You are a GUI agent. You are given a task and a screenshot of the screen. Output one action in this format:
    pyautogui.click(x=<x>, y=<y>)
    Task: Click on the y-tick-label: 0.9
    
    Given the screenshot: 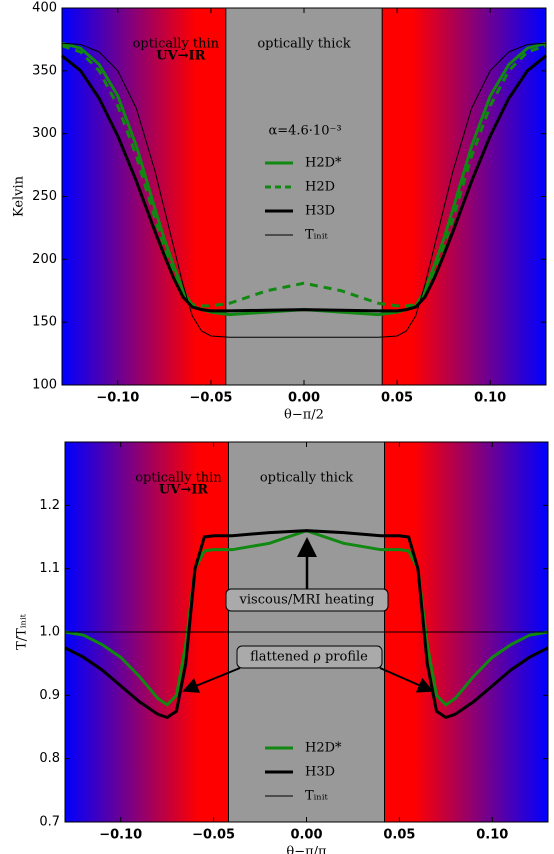 What is the action you would take?
    pyautogui.click(x=49, y=695)
    